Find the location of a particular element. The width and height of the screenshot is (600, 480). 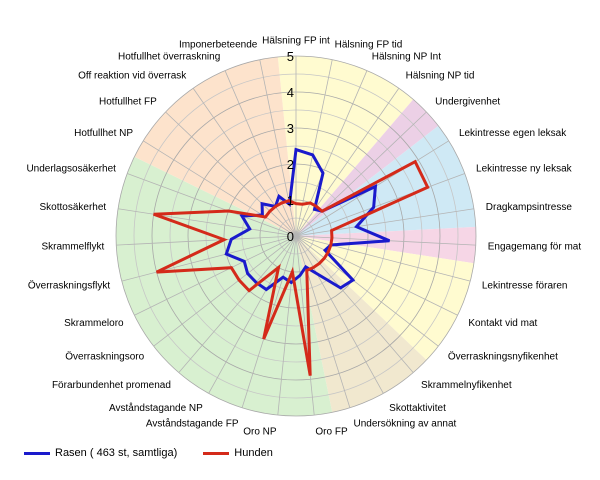

legend-swatch-dog is located at coordinates (216, 453).